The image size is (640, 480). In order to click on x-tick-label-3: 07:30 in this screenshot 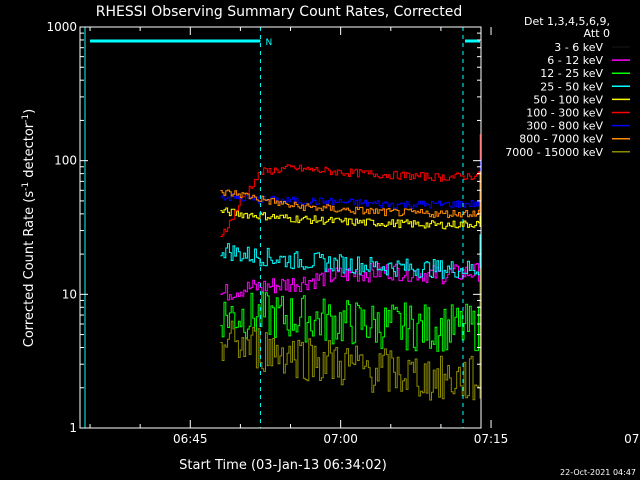, I will do `click(632, 439)`.